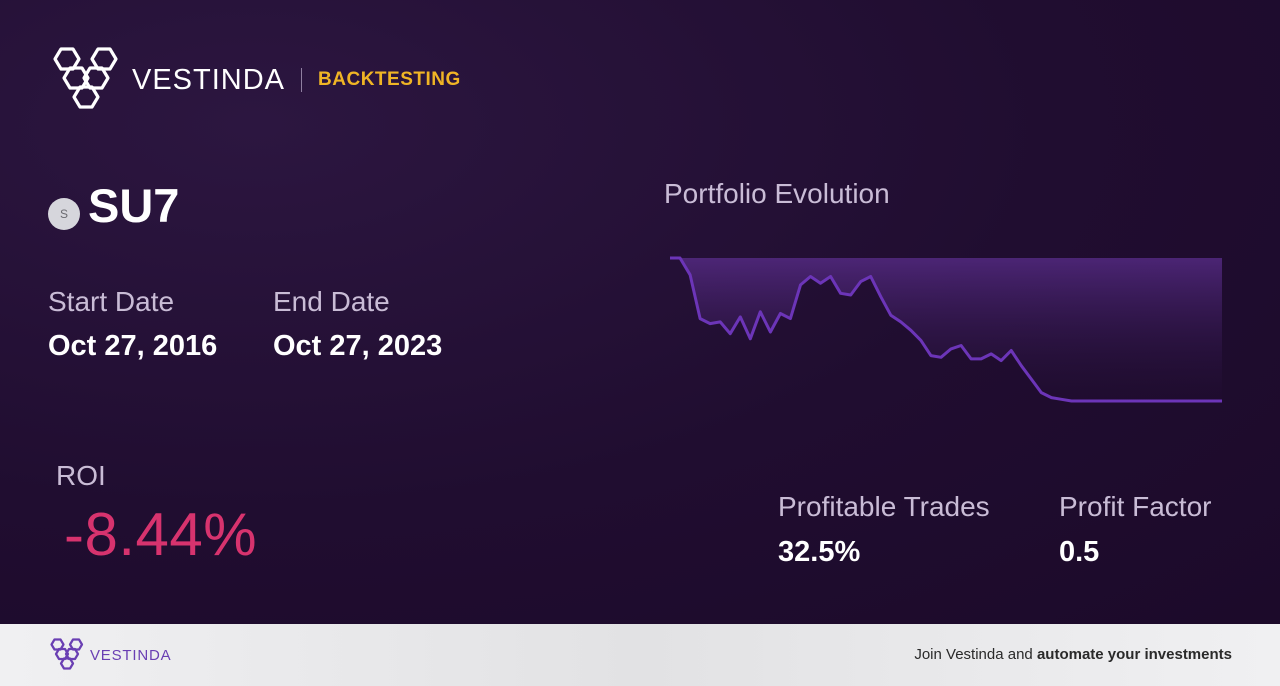 The height and width of the screenshot is (686, 1280). I want to click on profitable-trades-value: 32.5%, so click(819, 552).